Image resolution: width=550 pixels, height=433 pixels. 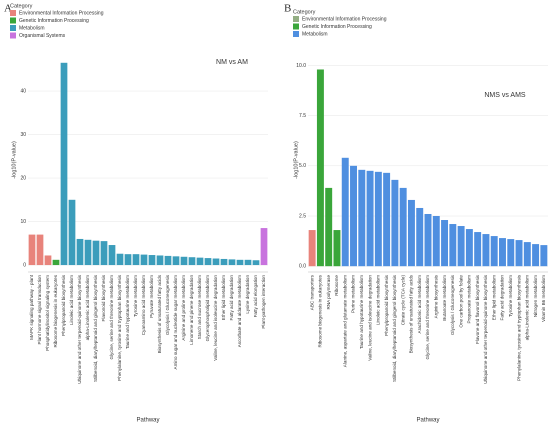 I want to click on y-tick-label: 5.0, so click(x=302, y=166).